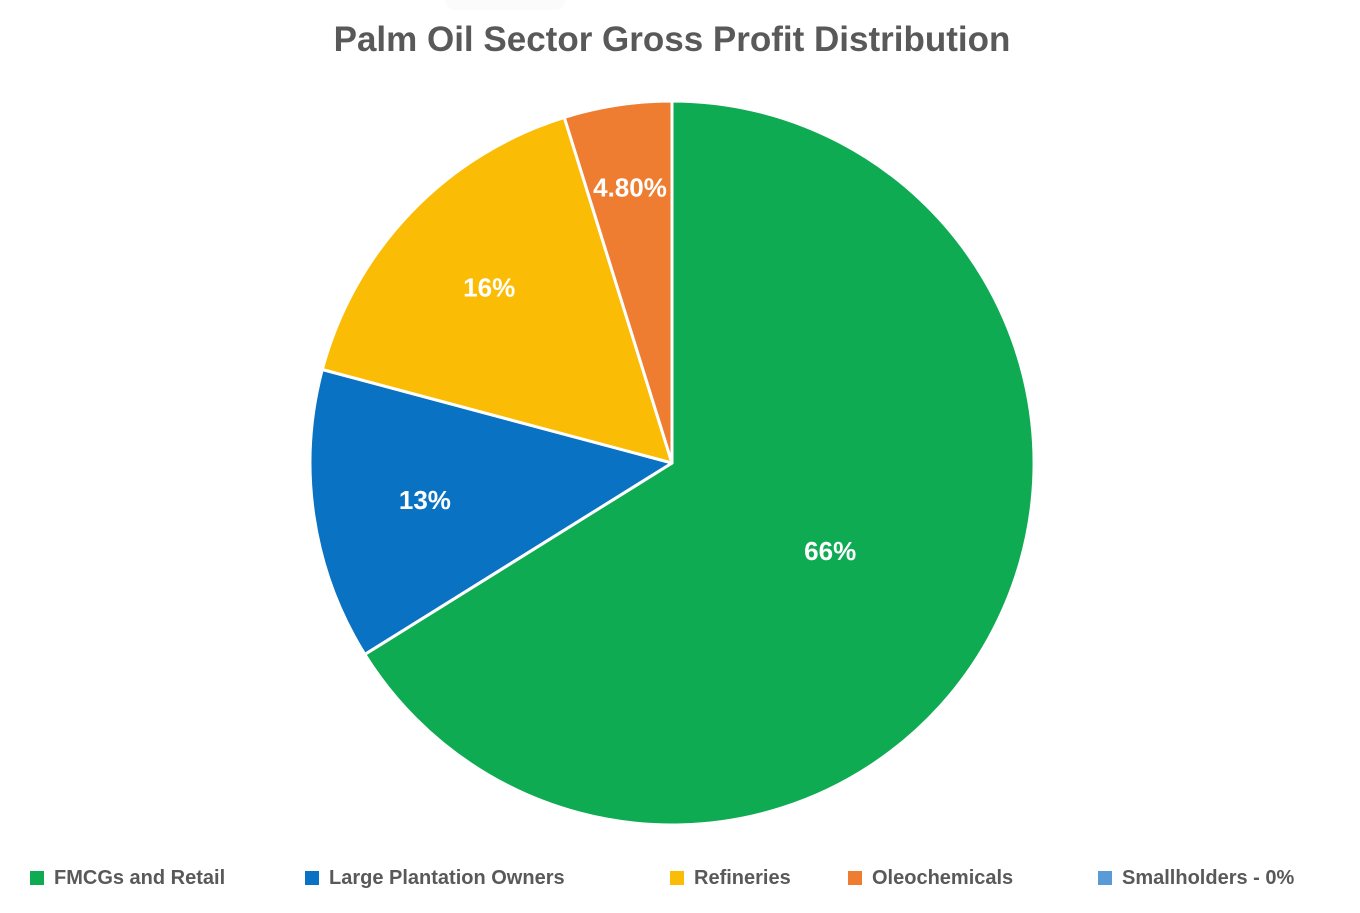 This screenshot has height=913, width=1360. I want to click on slice-data-label-3: 4.80%, so click(630, 187).